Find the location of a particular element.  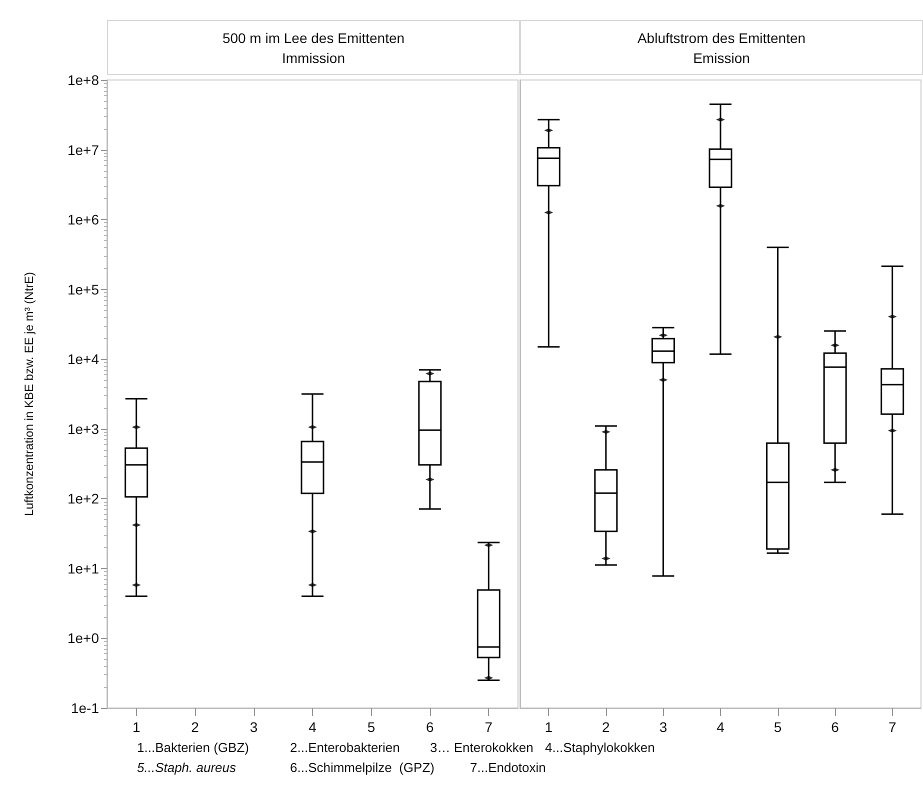

y-tick-label: 1e+1 is located at coordinates (83, 568).